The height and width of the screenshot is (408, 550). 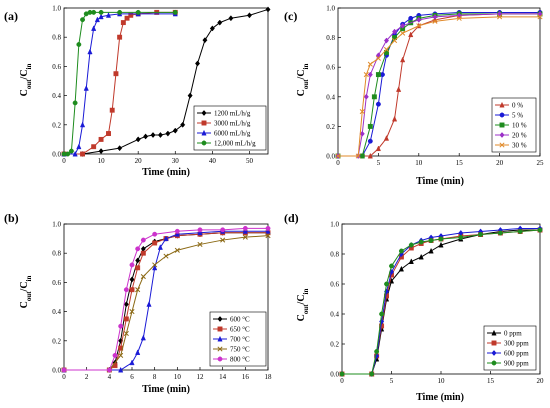 I want to click on panel-b-x-tick-label: 12, so click(x=201, y=377).